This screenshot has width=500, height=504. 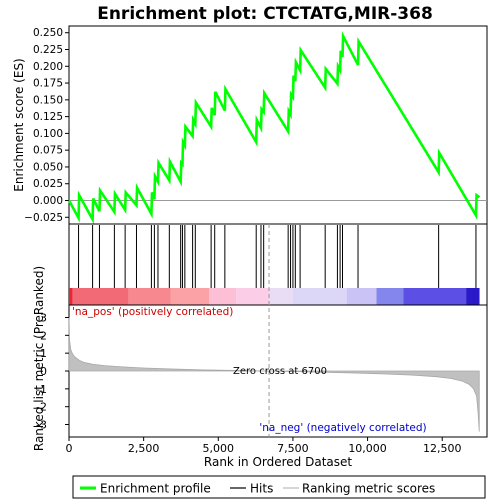 I want to click on es-ytick-label-3: 0.050, so click(x=48, y=167).